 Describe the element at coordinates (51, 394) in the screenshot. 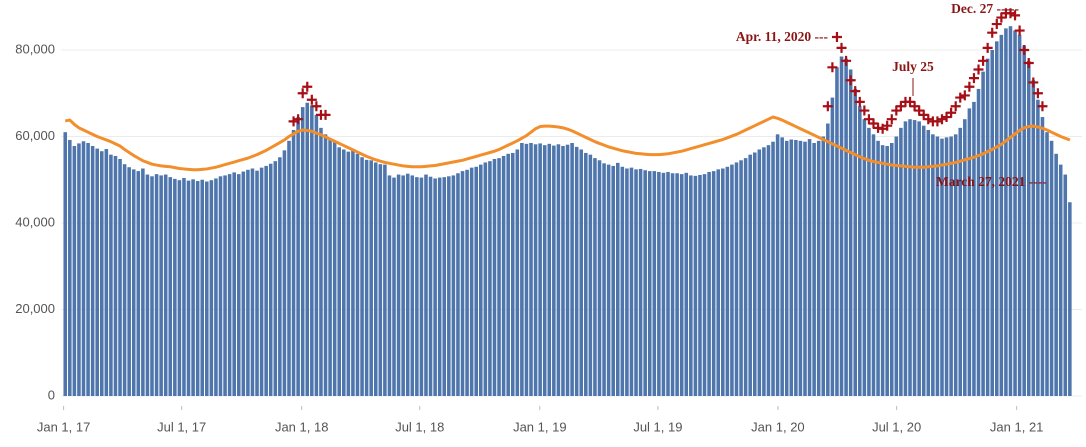

I see `y-tick-label: 0` at that location.